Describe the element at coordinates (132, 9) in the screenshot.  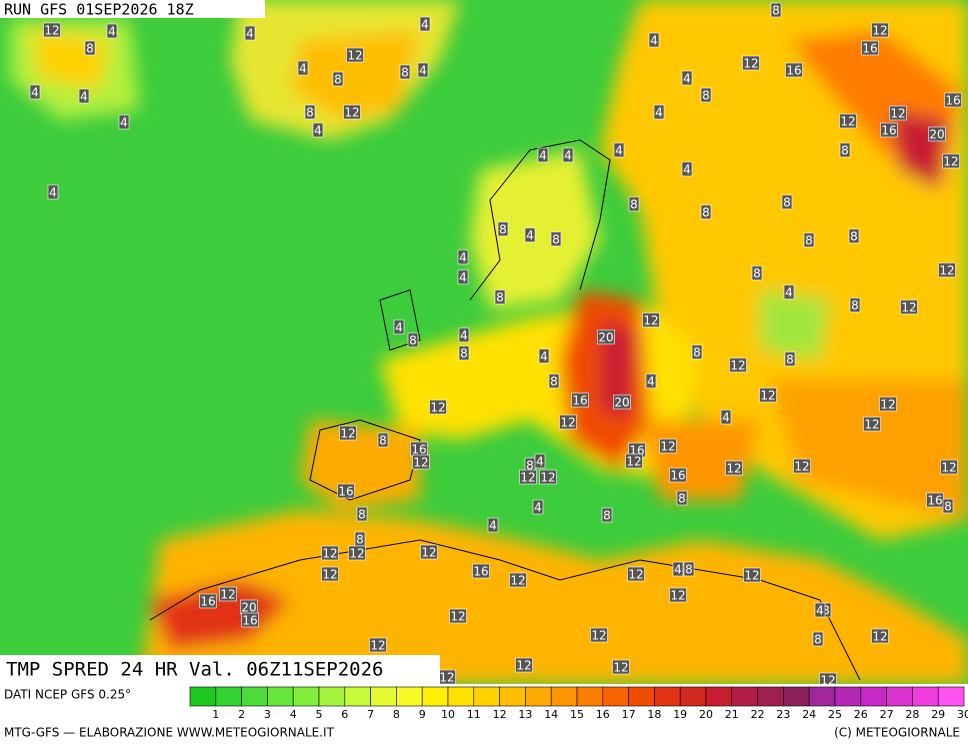
I see `title-box` at that location.